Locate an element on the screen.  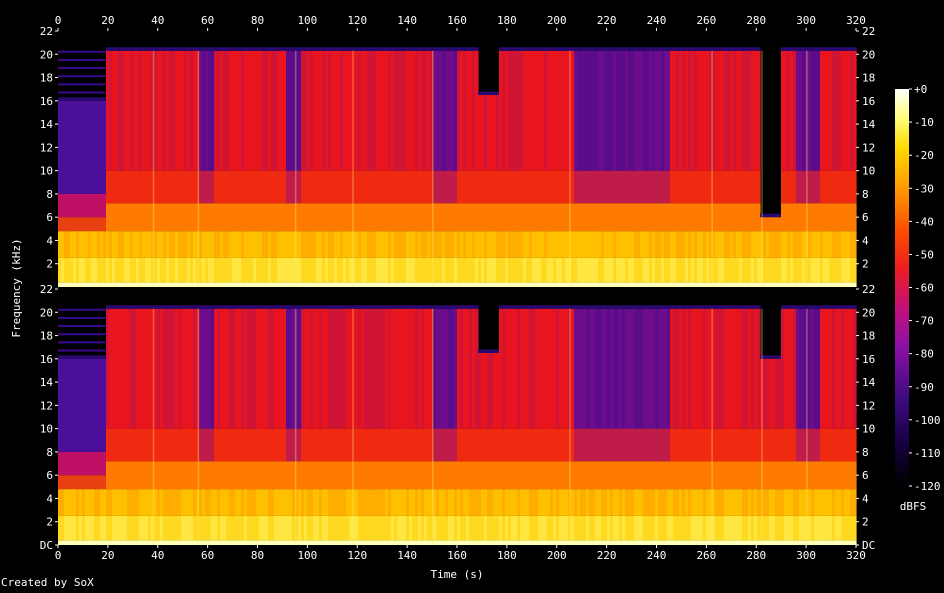
intro-tone is located at coordinates (82, 68).